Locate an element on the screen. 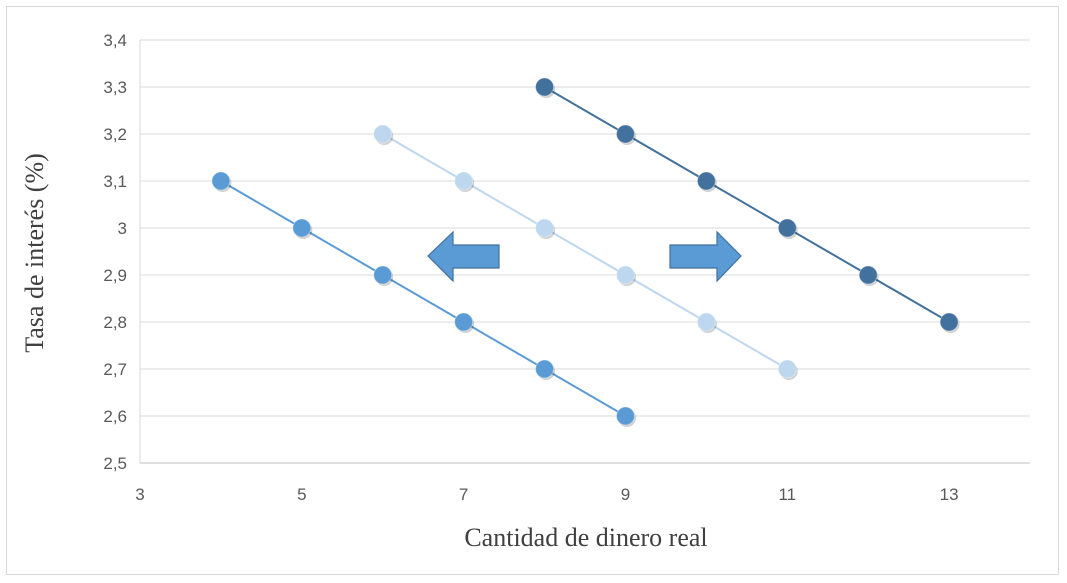  y-tick-label: 2,8 is located at coordinates (115, 322).